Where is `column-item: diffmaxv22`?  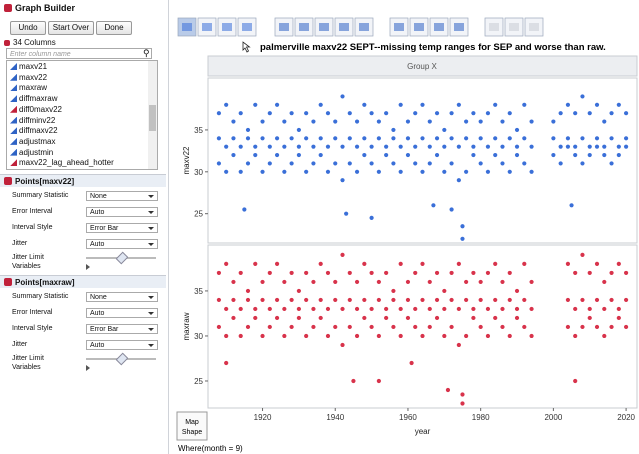 column-item: diffmaxv22 is located at coordinates (34, 130).